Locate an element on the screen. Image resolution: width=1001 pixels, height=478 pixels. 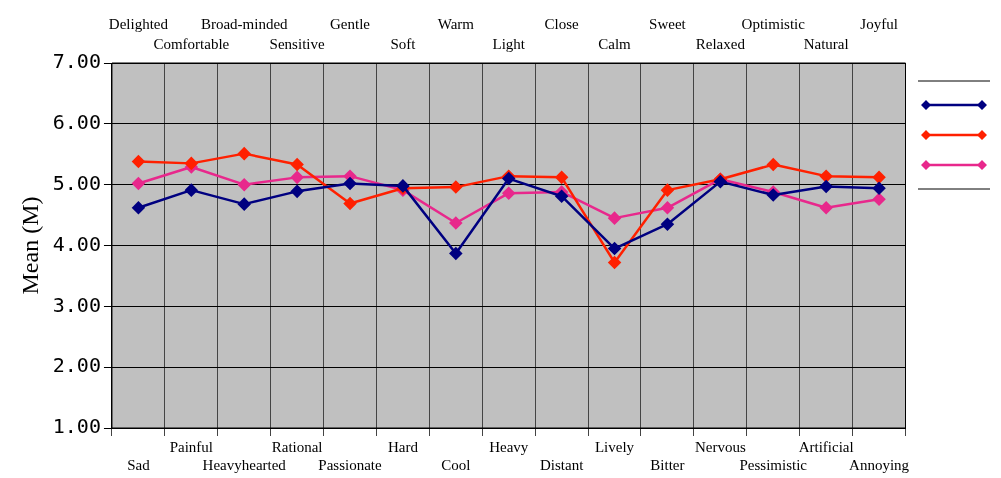
text: Gentle is located at coordinates (350, 24).